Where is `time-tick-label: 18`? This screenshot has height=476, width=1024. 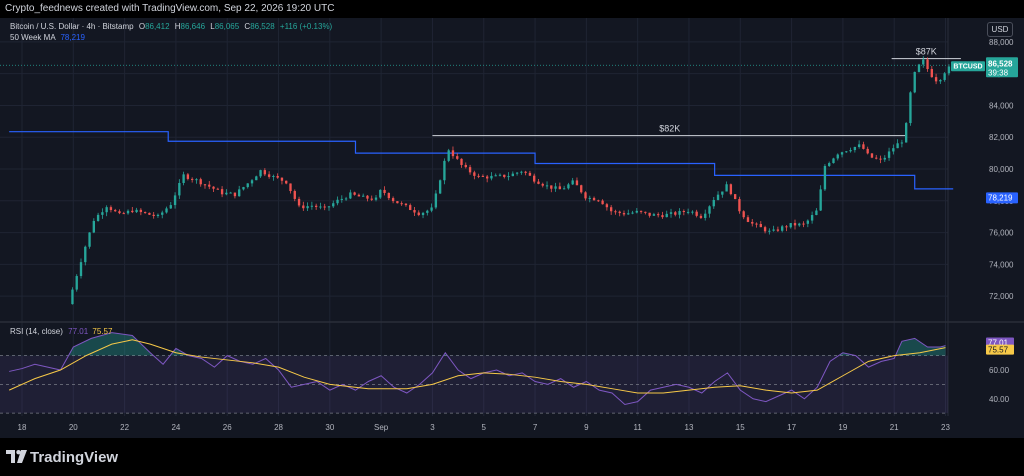 time-tick-label: 18 is located at coordinates (22, 427).